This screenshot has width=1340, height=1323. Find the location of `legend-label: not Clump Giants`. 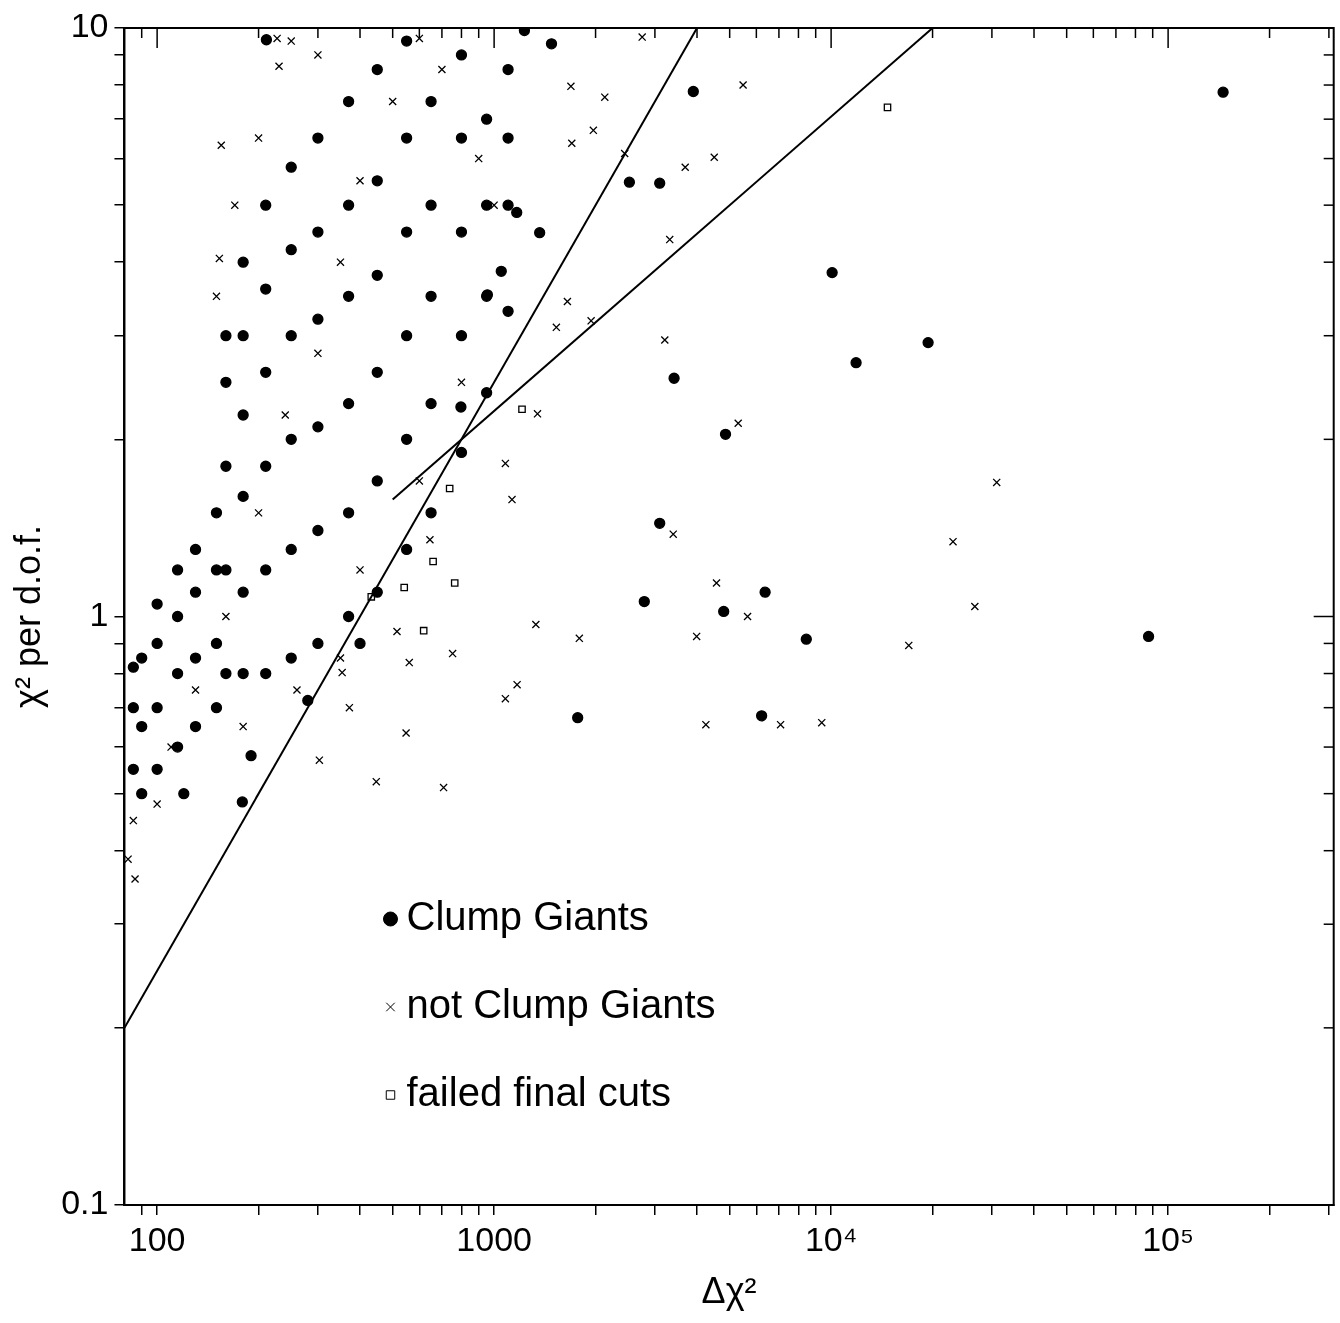

legend-label: not Clump Giants is located at coordinates (561, 1004).